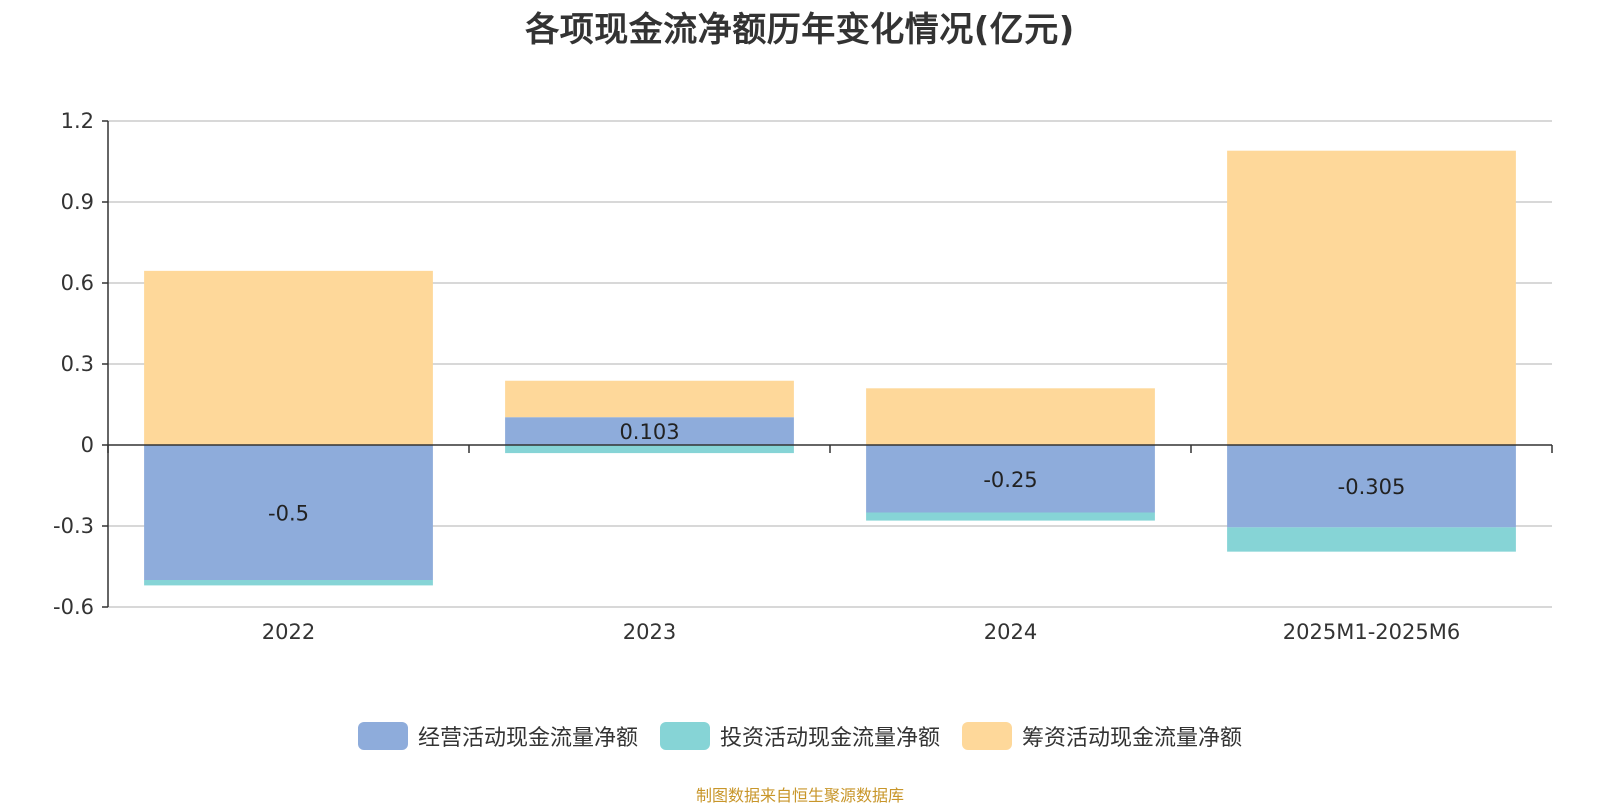 This screenshot has height=806, width=1600. I want to click on legend-item: 投资活动现金流量净额, so click(799, 736).